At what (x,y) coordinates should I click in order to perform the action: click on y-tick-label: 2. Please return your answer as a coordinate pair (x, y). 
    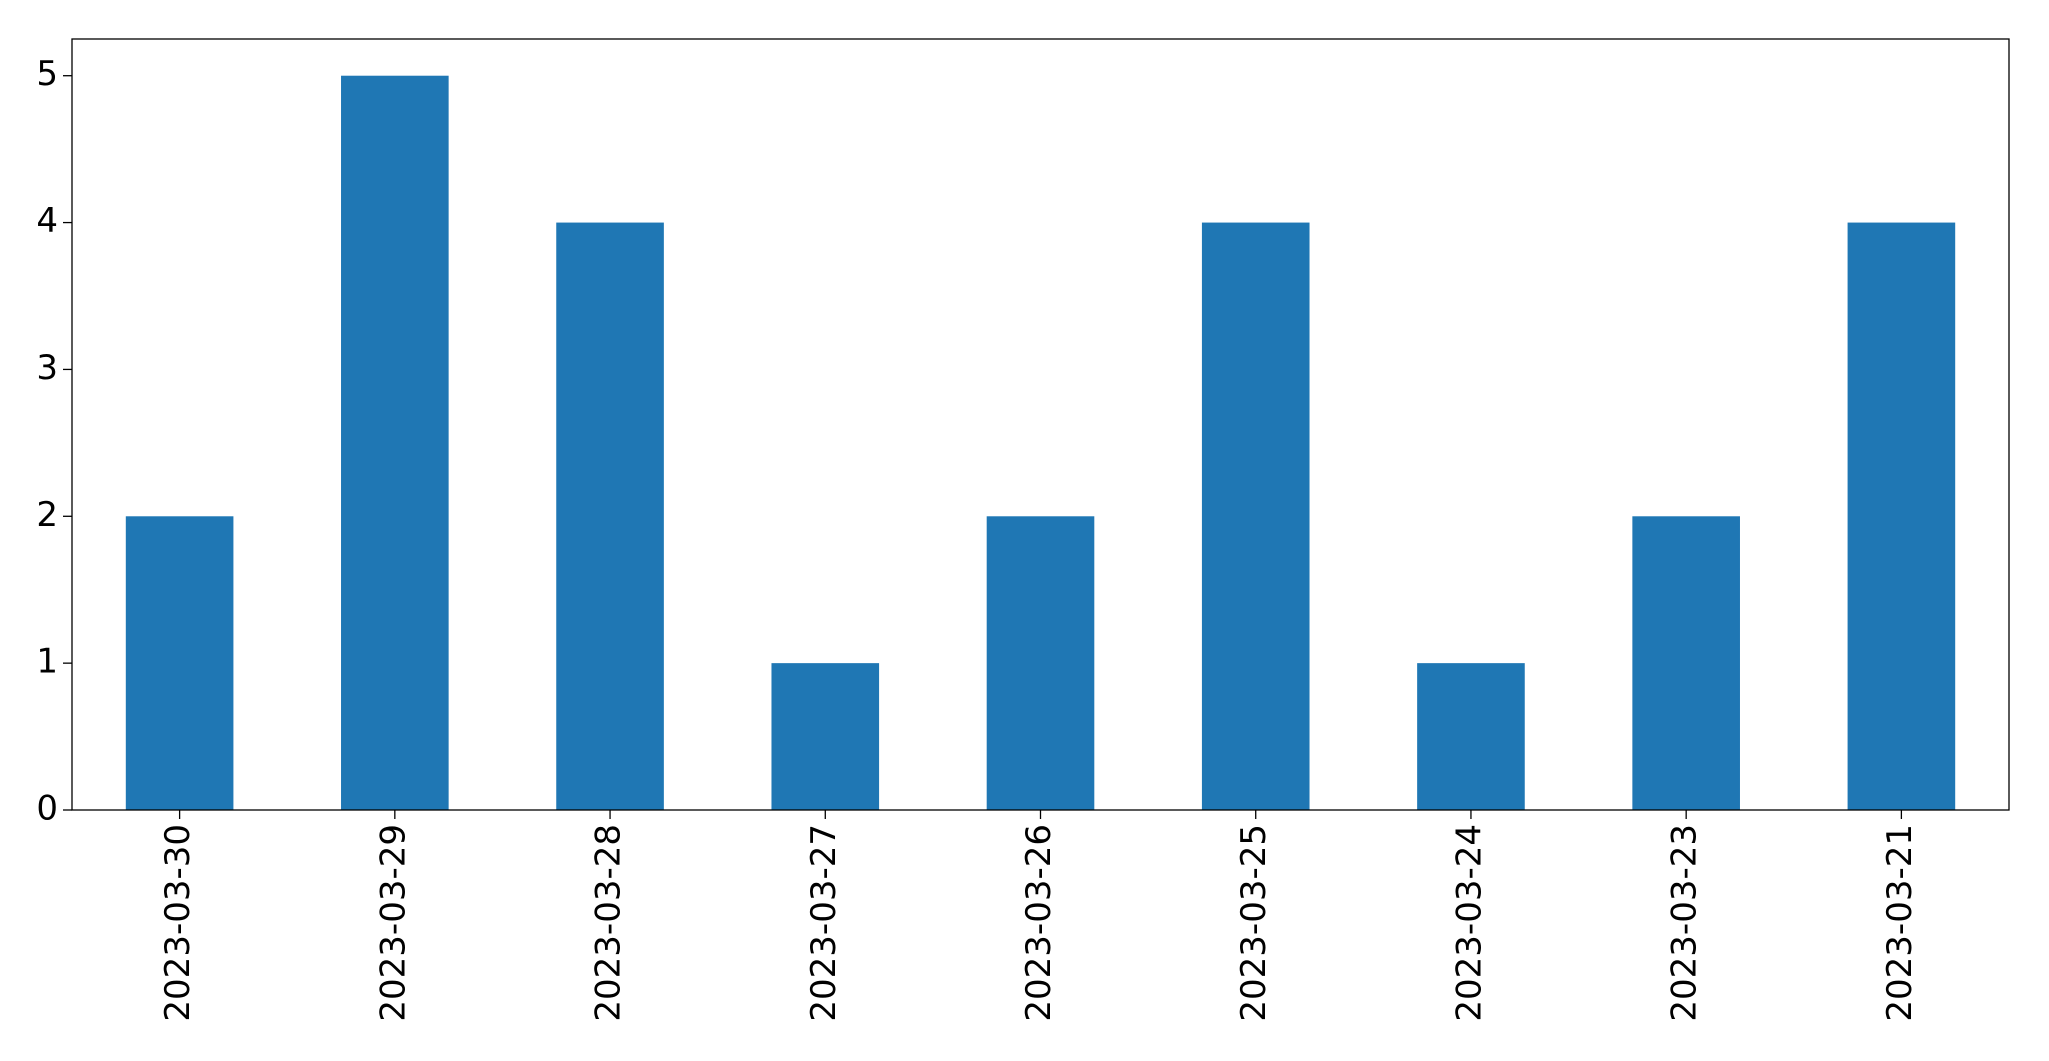
    Looking at the image, I should click on (47, 515).